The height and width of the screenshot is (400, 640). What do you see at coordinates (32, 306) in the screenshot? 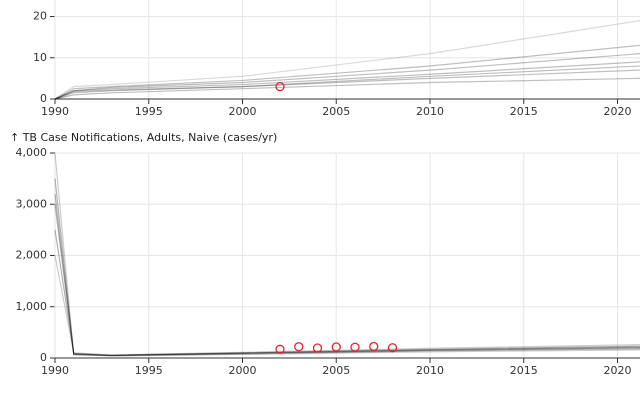
I see `y-tick-label: 1,000` at bounding box center [32, 306].